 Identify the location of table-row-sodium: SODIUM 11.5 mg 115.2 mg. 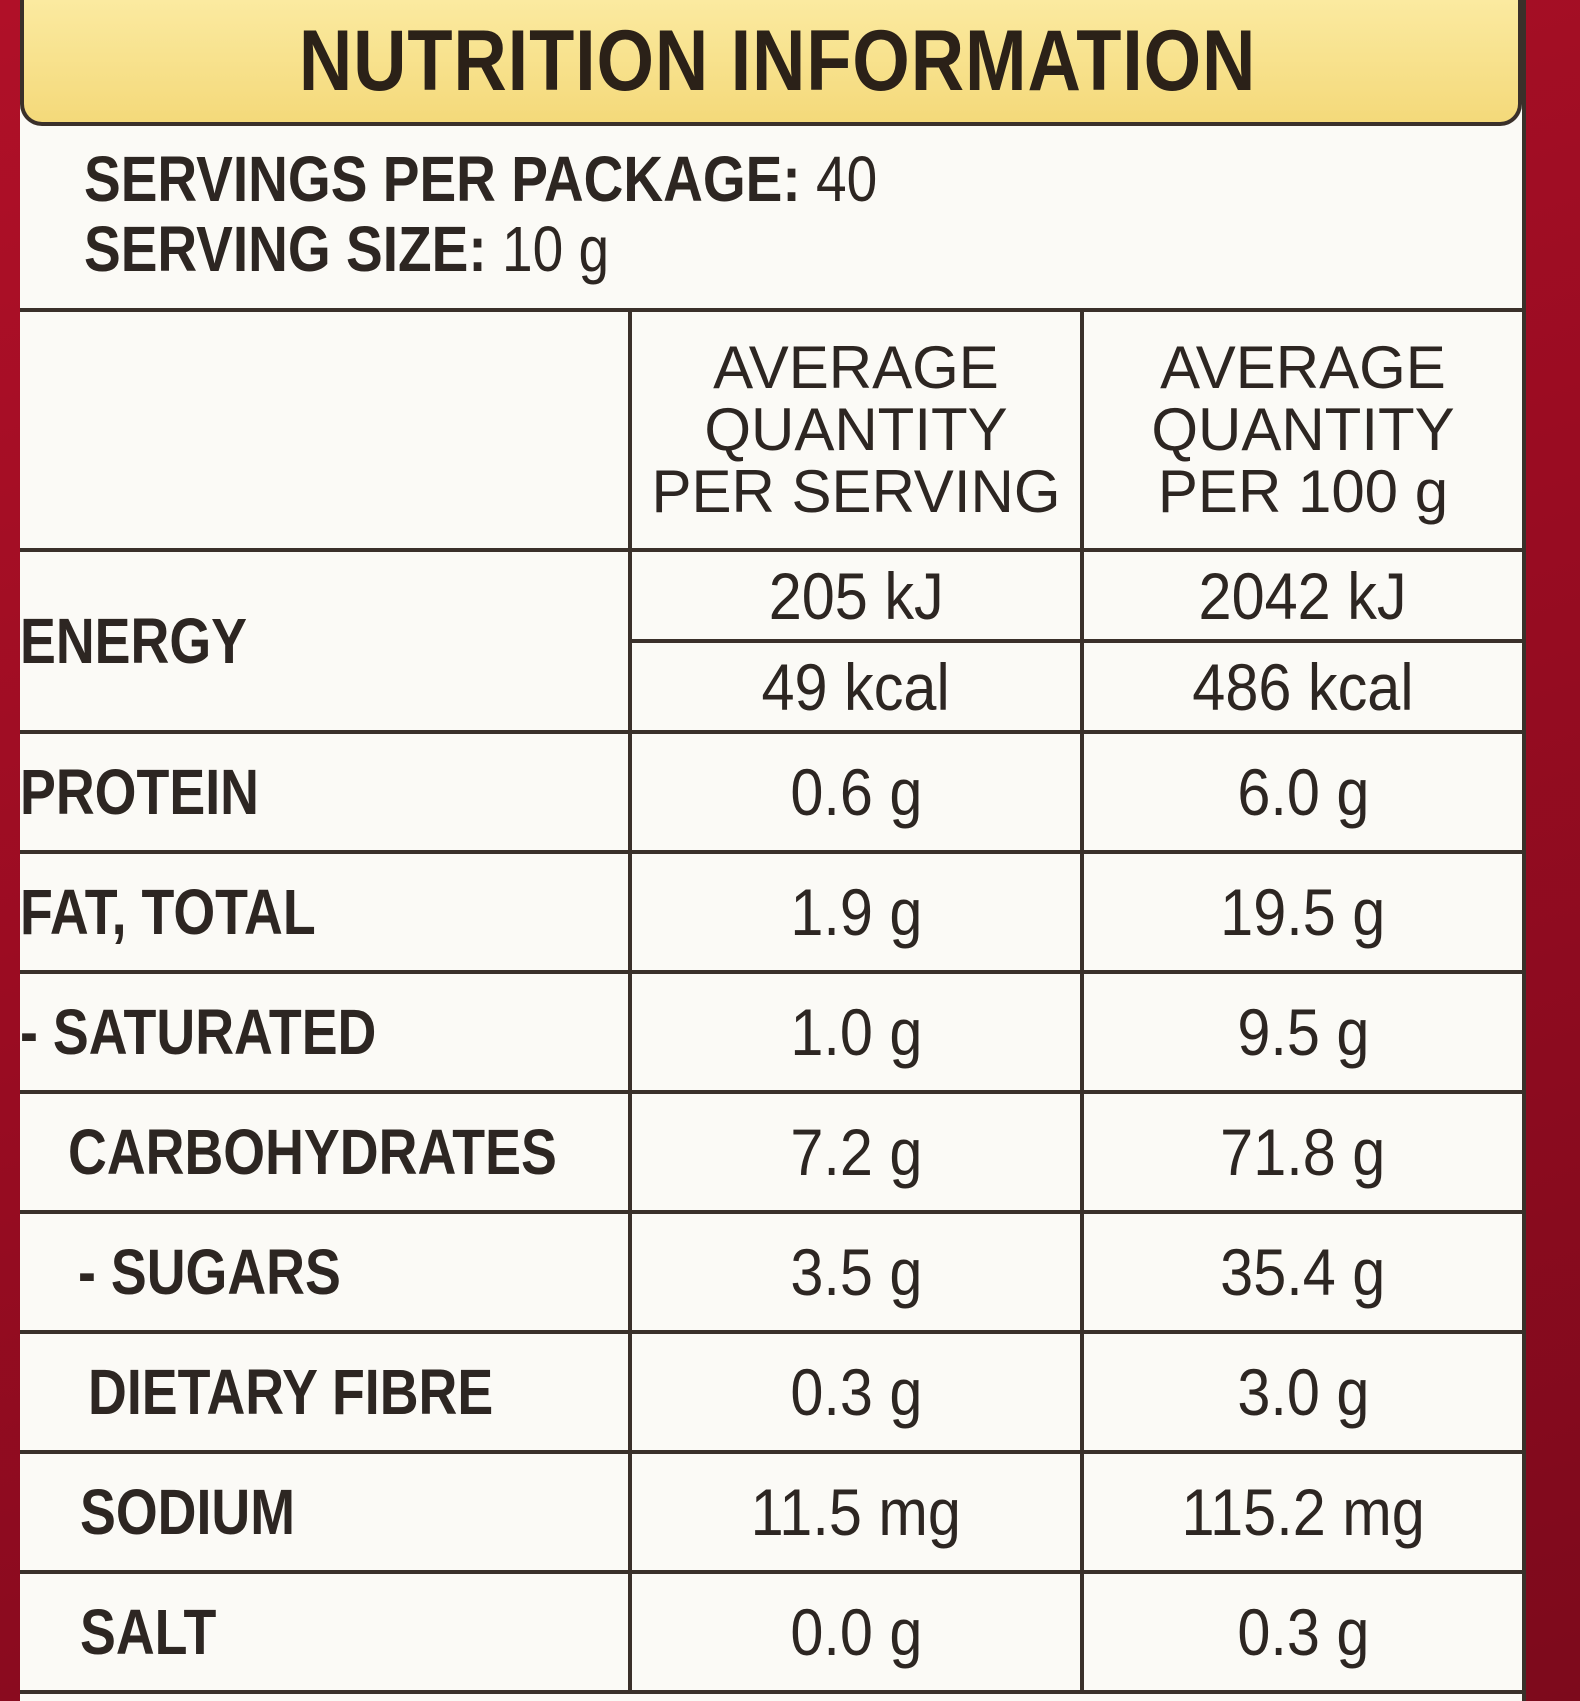
(771, 1512).